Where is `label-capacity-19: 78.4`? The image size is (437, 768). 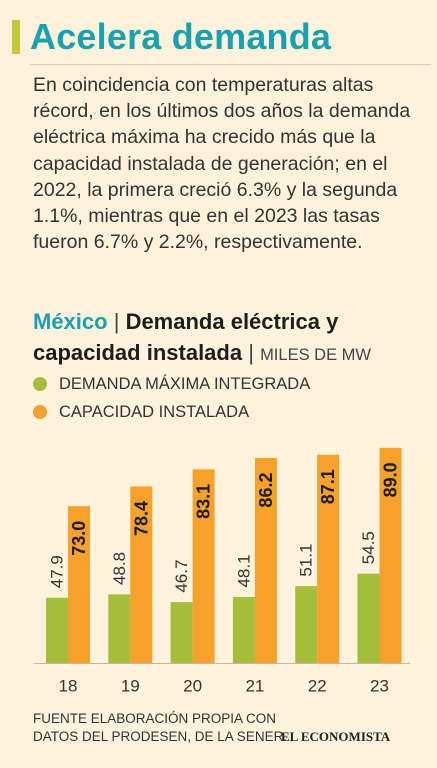 label-capacity-19: 78.4 is located at coordinates (141, 518).